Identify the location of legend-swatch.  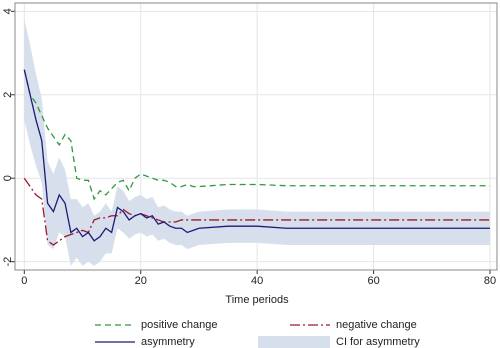
(294, 342).